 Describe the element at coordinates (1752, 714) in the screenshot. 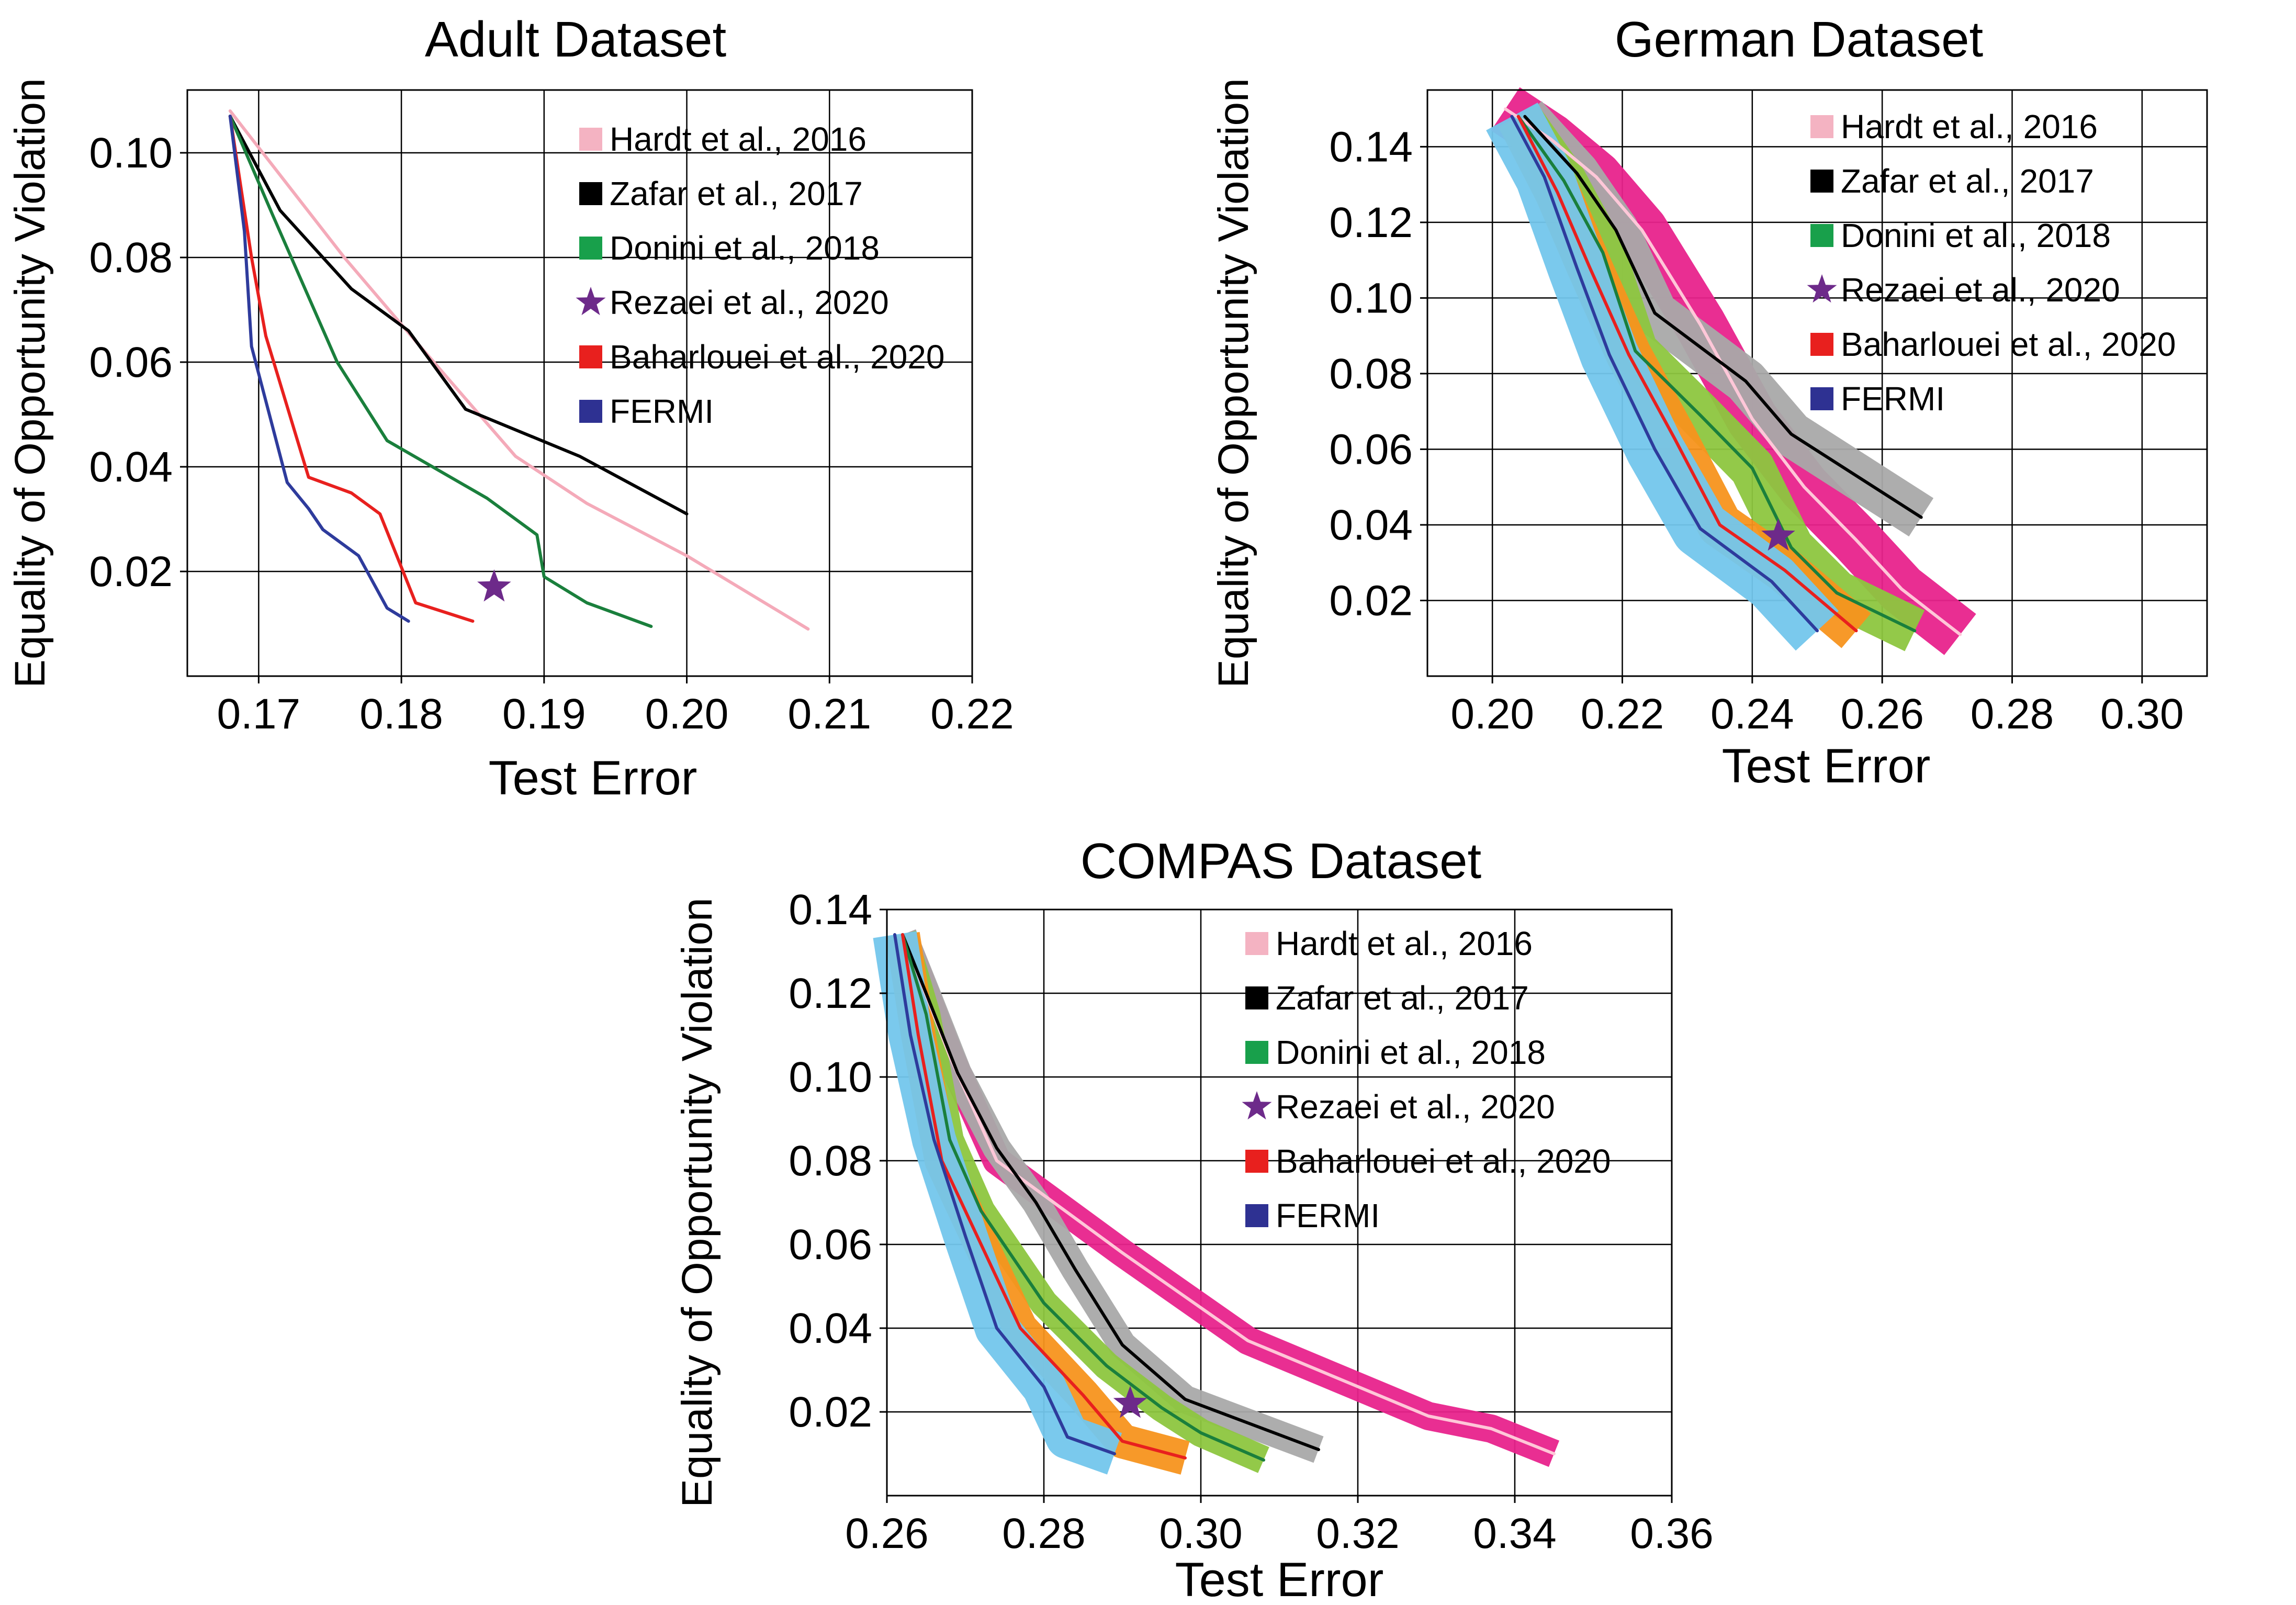

I see `x-tick-label: 0.24` at that location.